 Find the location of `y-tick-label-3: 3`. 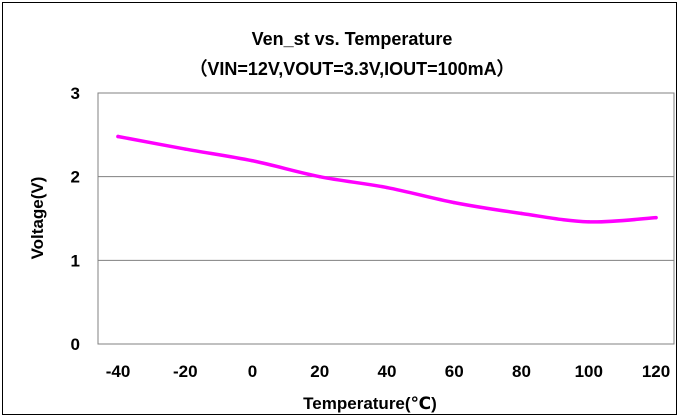

y-tick-label-3: 3 is located at coordinates (75, 93).